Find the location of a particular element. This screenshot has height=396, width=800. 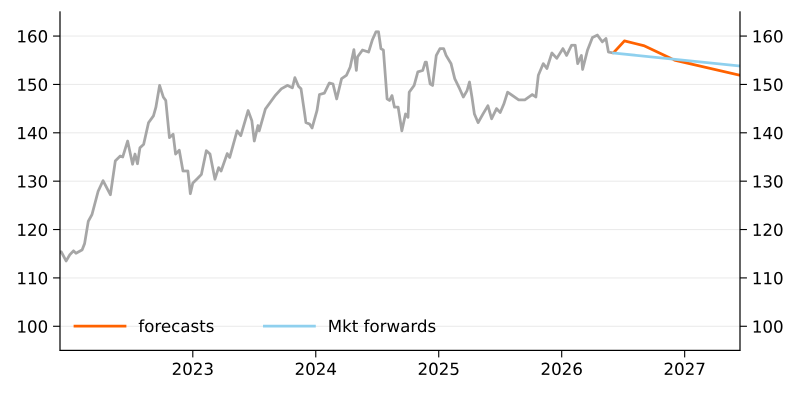

y2-tick-label: 120 is located at coordinates (768, 230).